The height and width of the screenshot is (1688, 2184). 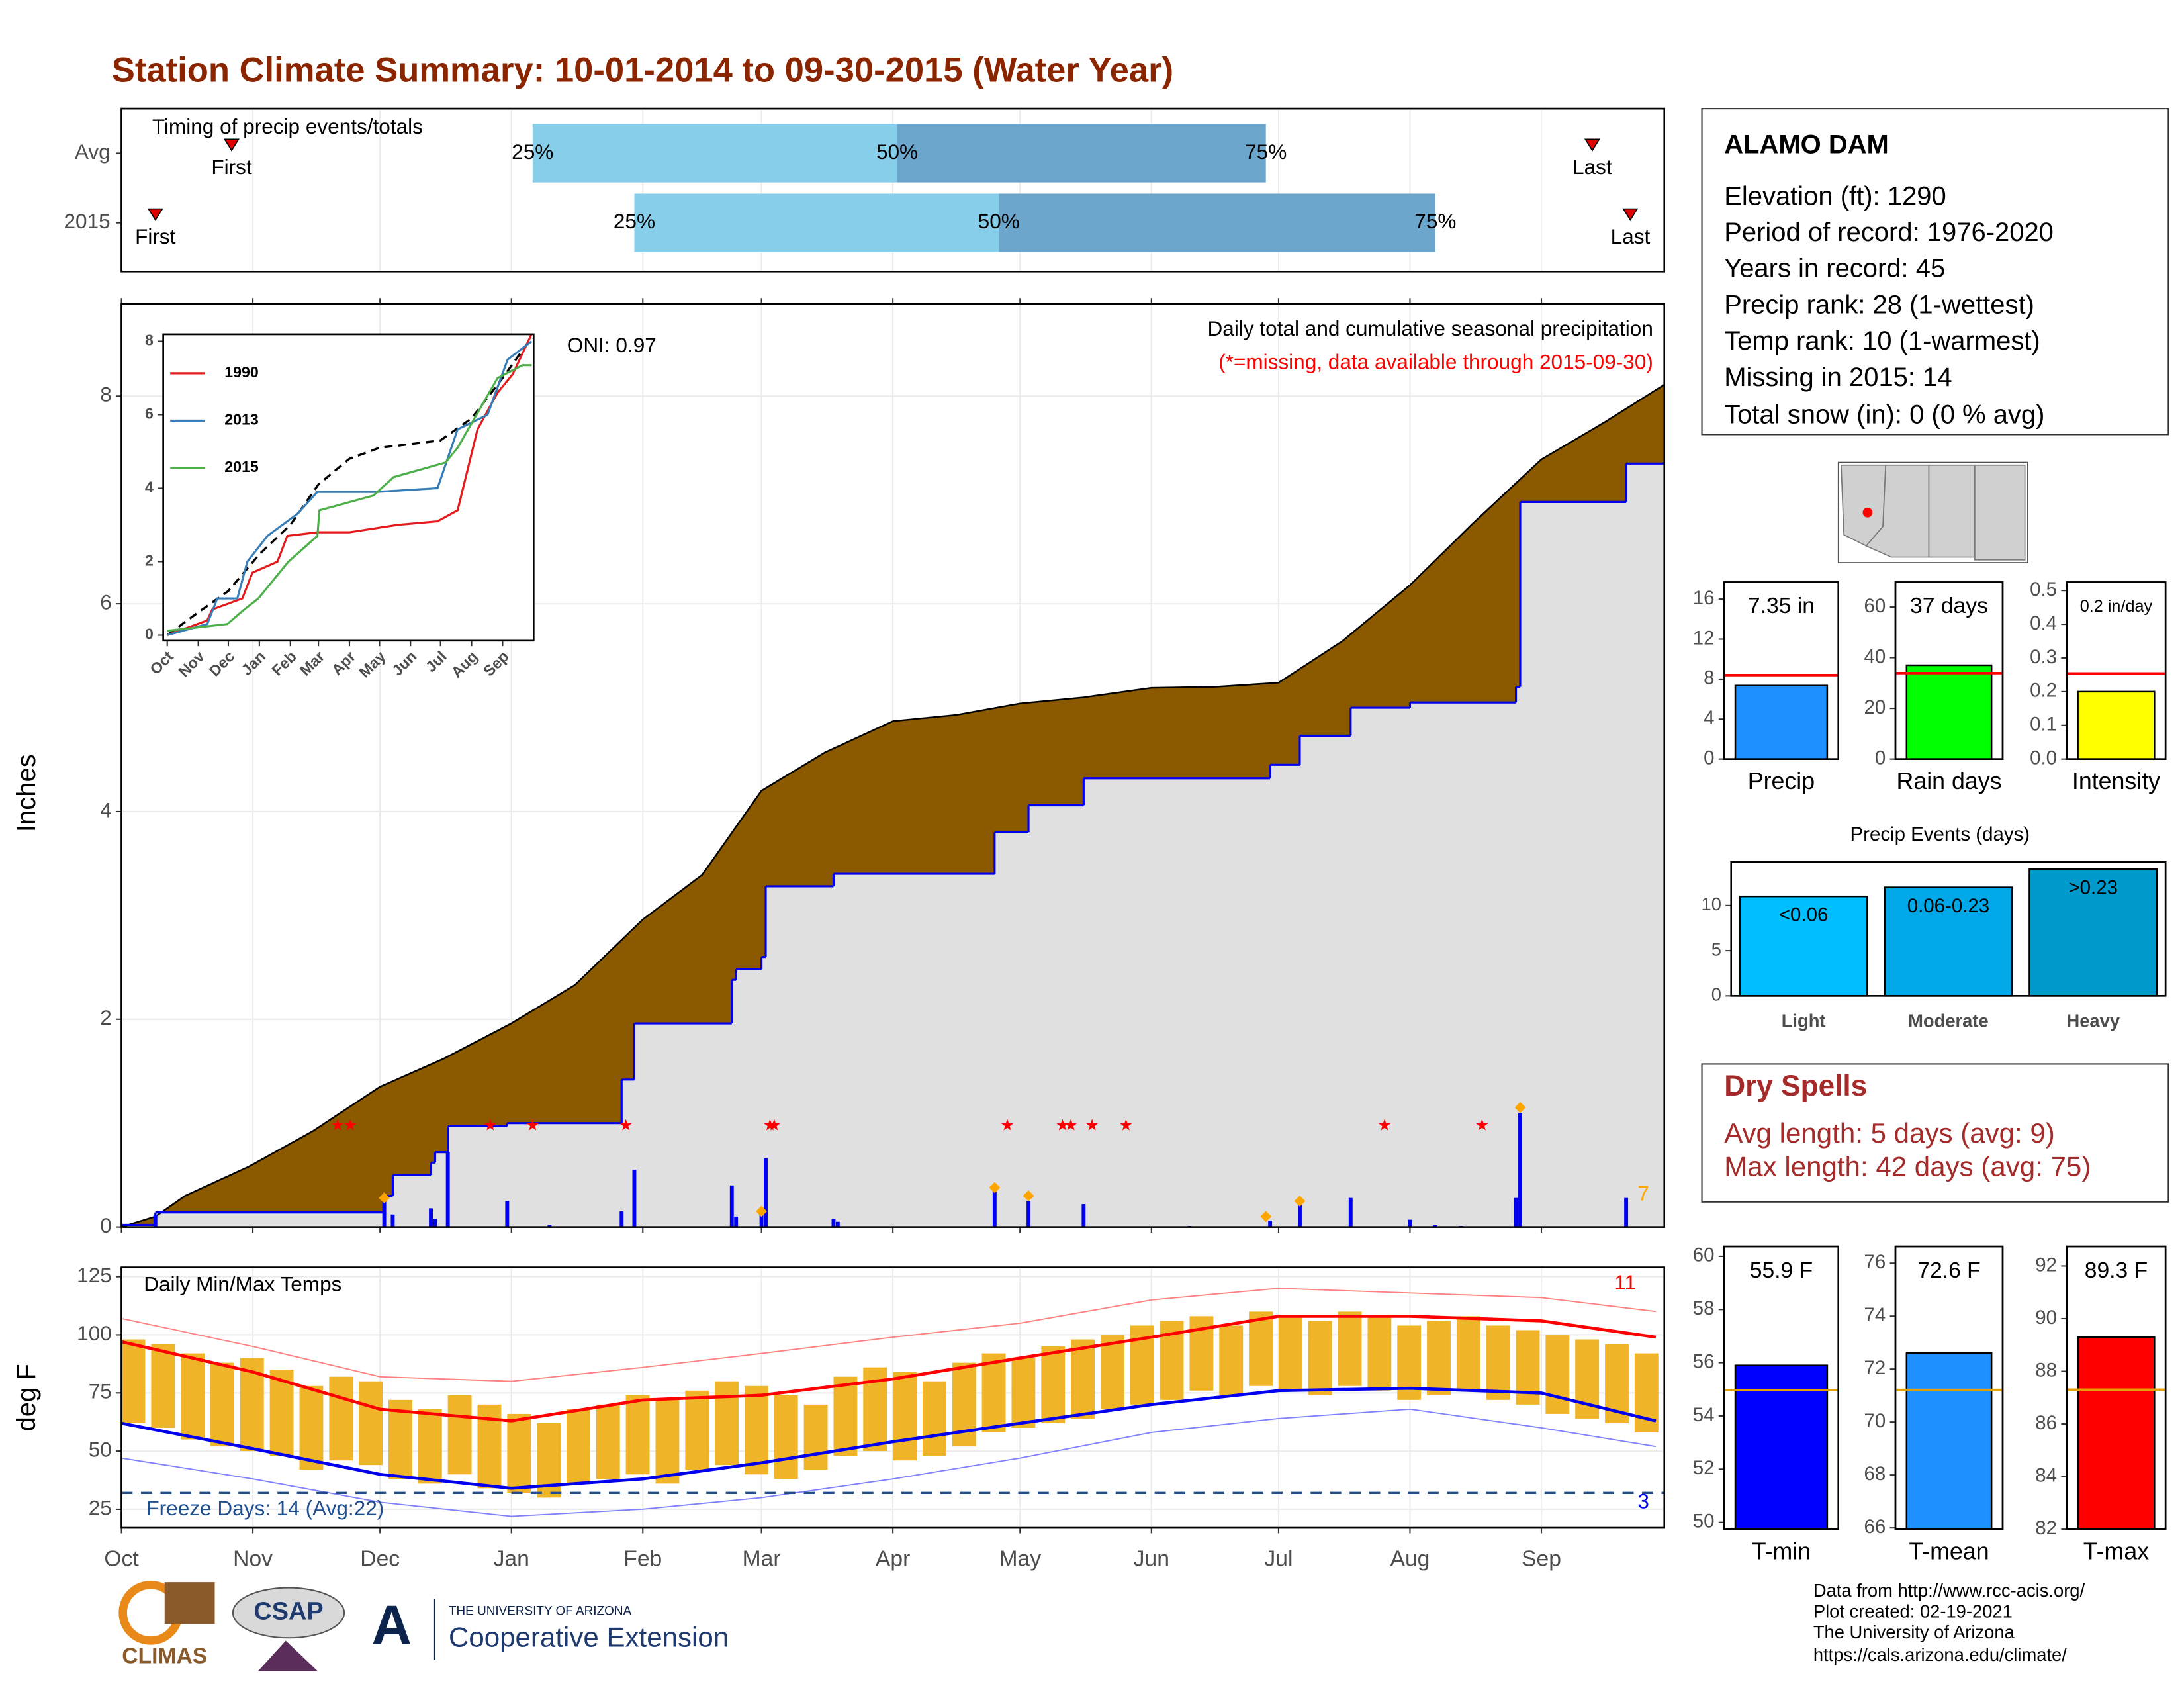 I want to click on y-tick-label: 70, so click(x=1875, y=1421).